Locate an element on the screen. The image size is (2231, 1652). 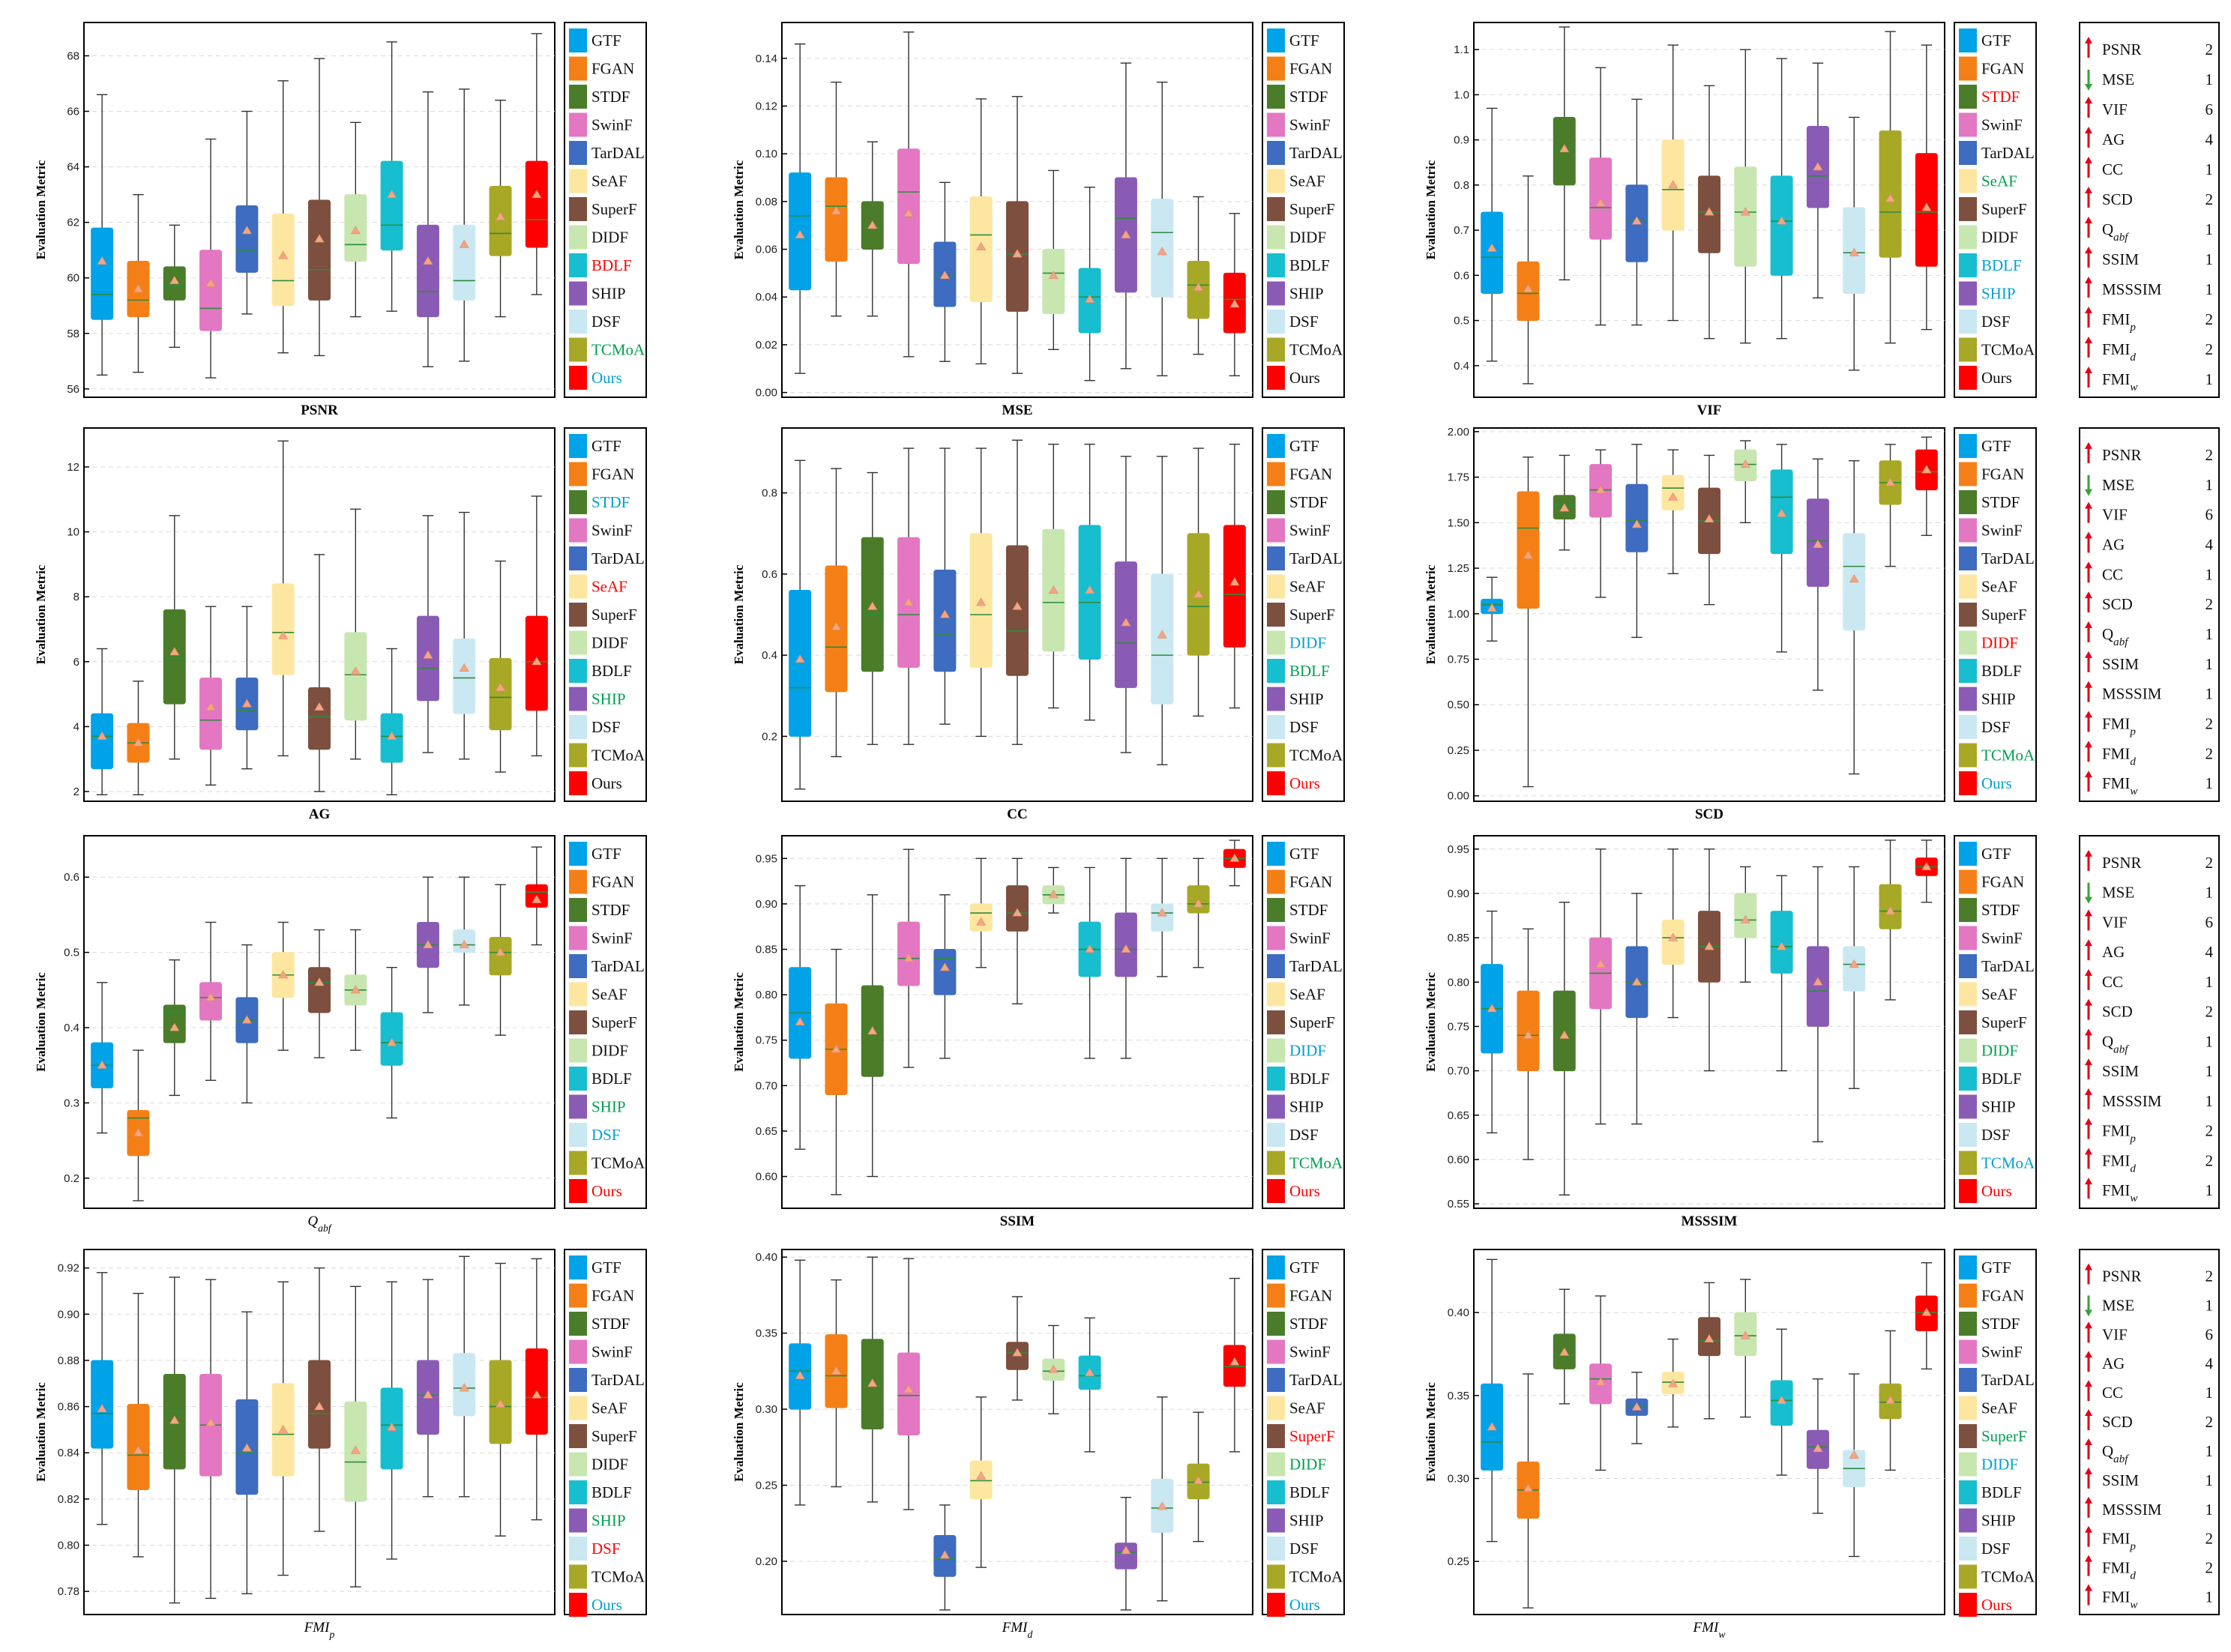
y-tick-label: 0.4 is located at coordinates (1461, 366).